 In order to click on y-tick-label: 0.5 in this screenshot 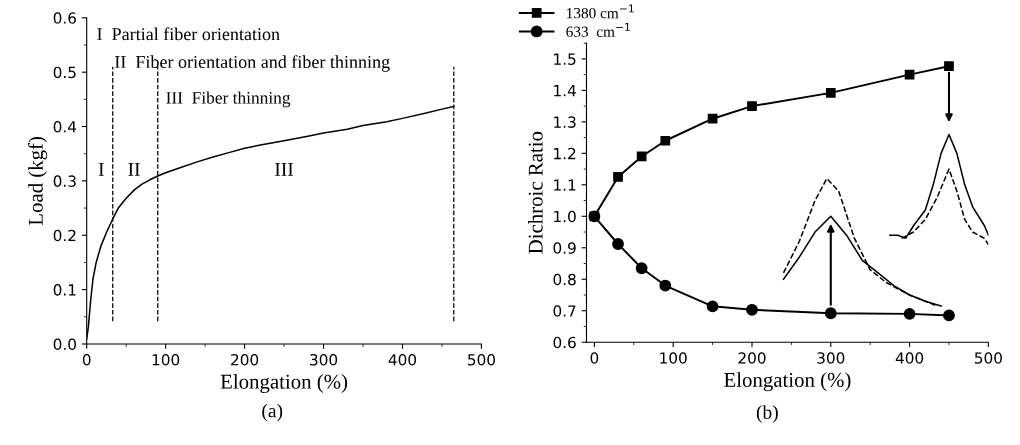, I will do `click(64, 72)`.